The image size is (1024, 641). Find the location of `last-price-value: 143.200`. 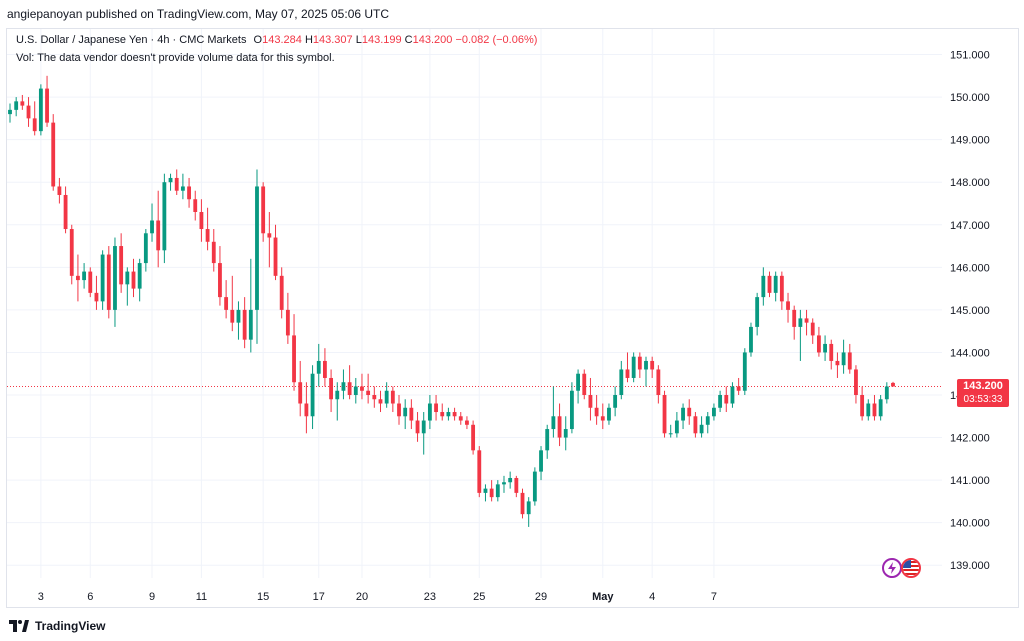

last-price-value: 143.200 is located at coordinates (983, 386).